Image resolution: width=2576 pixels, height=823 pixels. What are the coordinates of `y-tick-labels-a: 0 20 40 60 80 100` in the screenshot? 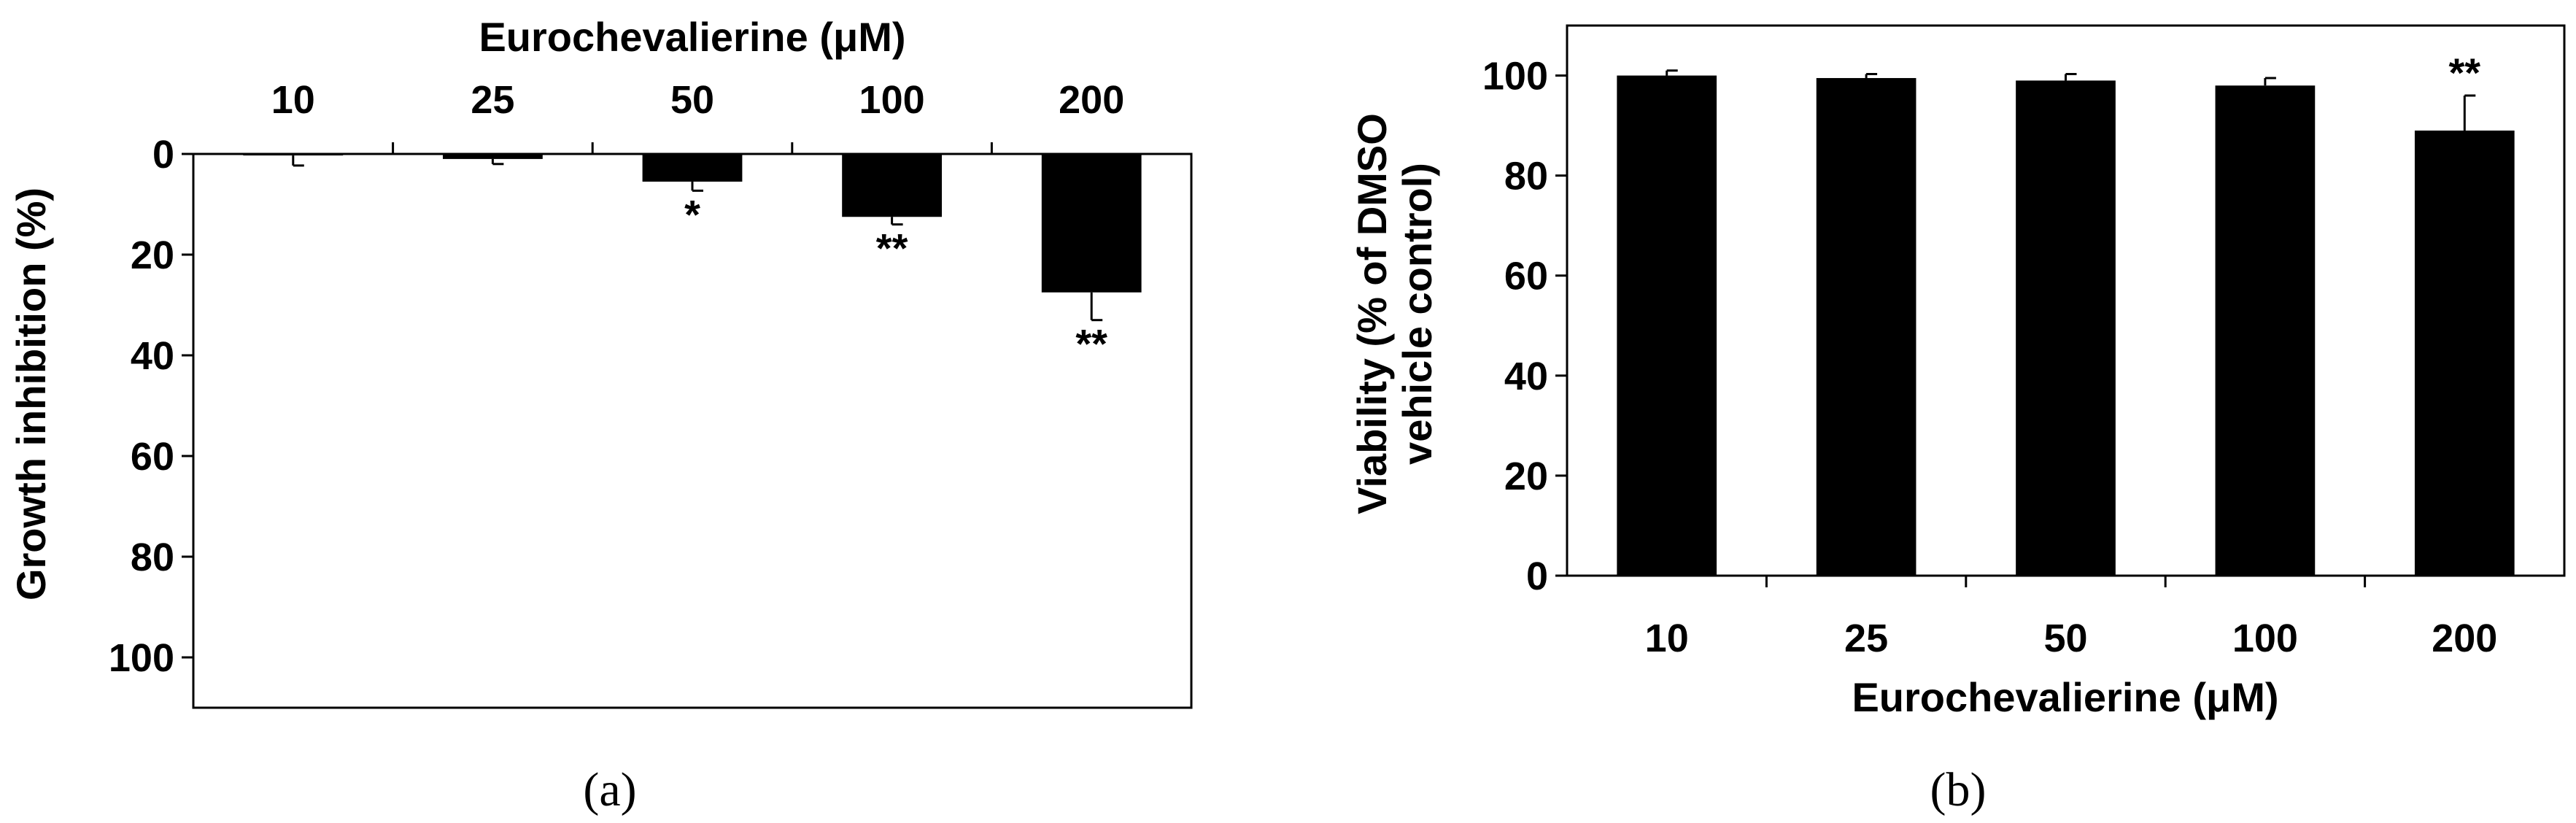 It's located at (151, 406).